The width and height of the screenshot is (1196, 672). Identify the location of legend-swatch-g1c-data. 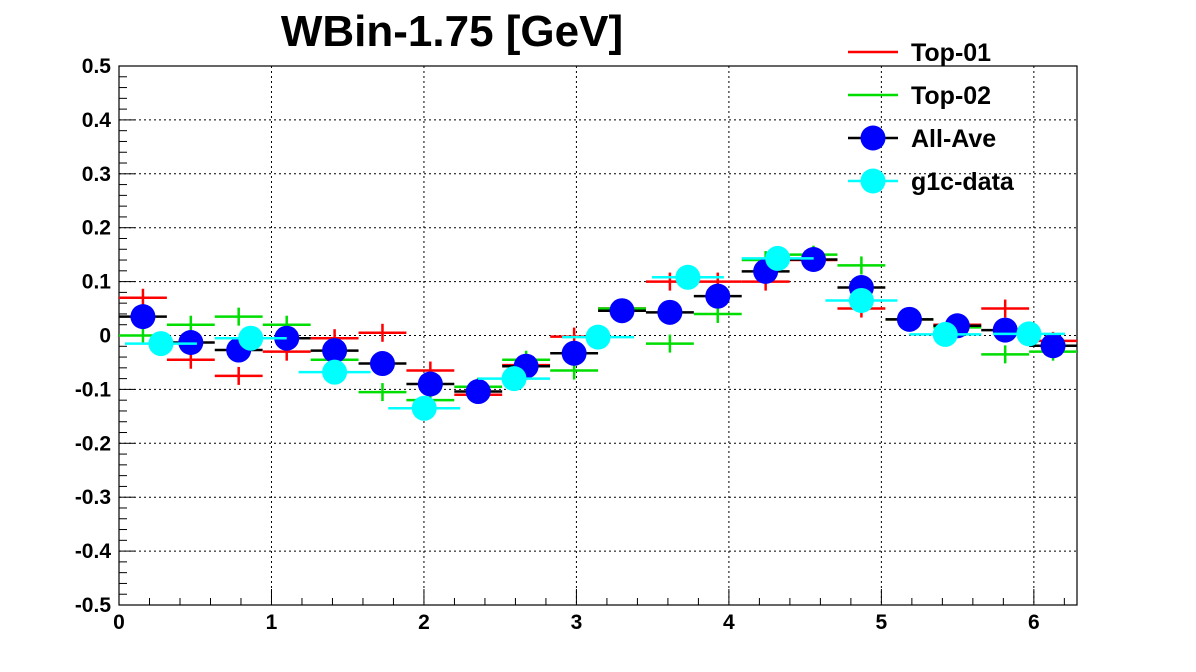
(873, 181).